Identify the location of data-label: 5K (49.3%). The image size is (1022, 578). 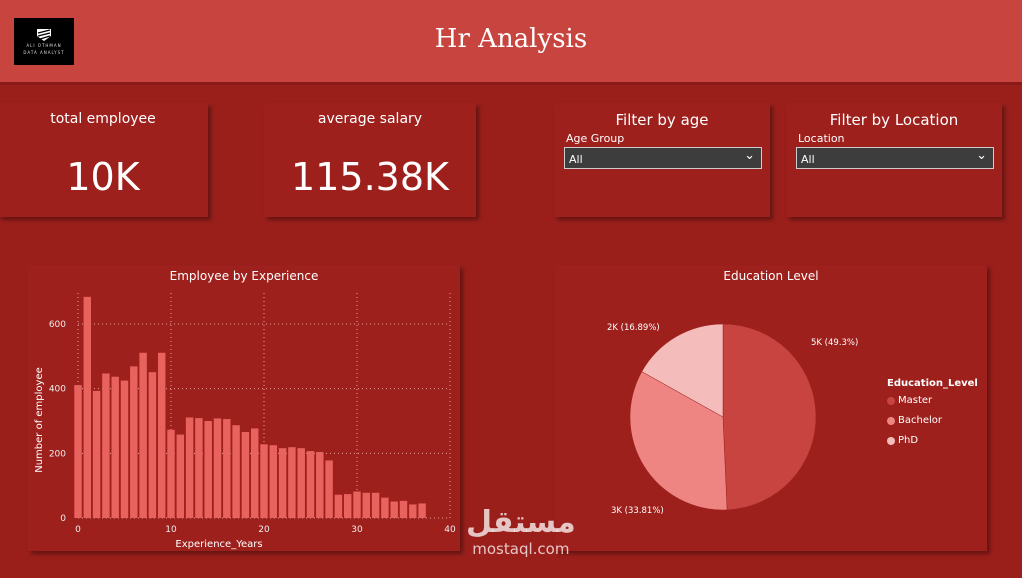
(834, 343).